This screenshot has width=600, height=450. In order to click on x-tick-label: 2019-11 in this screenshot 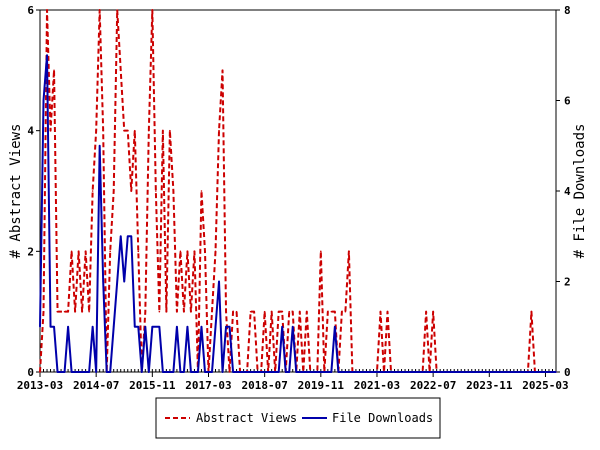, I will do `click(321, 385)`.